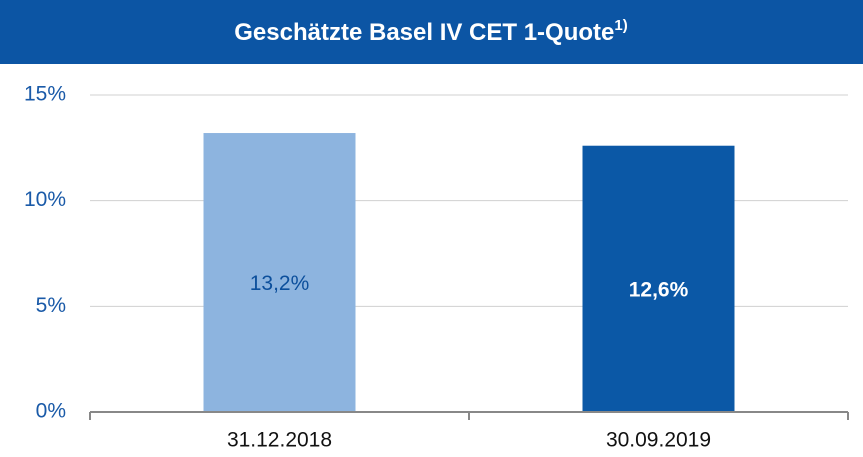 The image size is (863, 457). I want to click on chart-title: Geschätzte Basel IV CET 1-Quote1), so click(430, 31).